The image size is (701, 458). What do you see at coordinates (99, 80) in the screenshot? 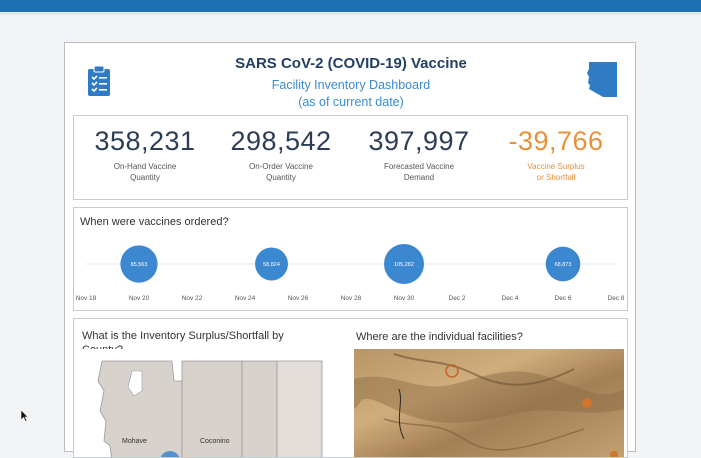
I see `clipboard-checklist-icon` at bounding box center [99, 80].